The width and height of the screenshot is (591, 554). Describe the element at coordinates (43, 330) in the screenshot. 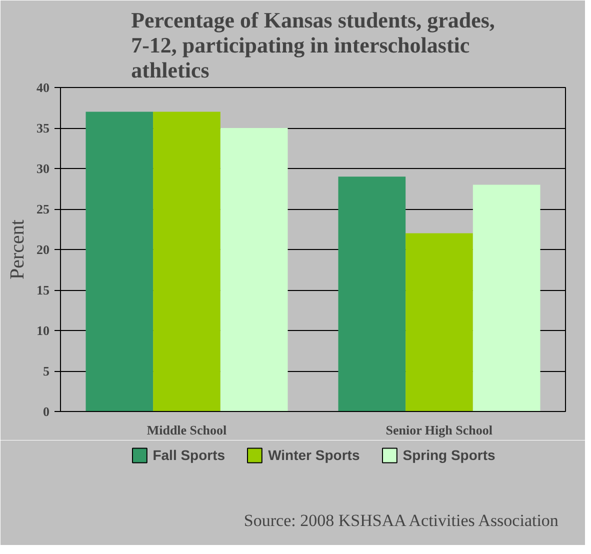

I see `y-tick-label: 10` at that location.